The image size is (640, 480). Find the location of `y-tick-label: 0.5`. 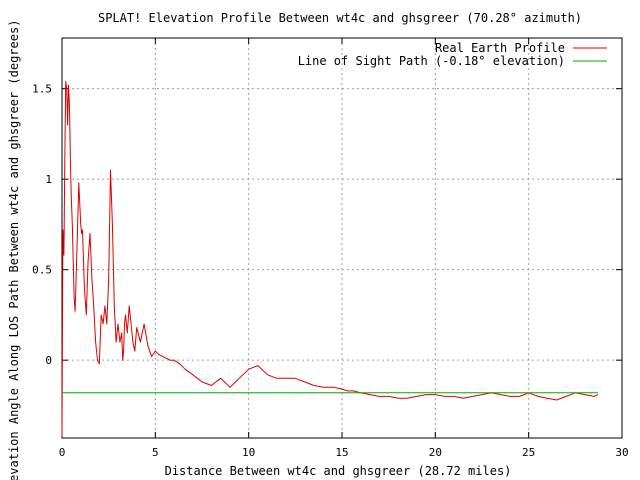

y-tick-label: 0.5 is located at coordinates (42, 270).